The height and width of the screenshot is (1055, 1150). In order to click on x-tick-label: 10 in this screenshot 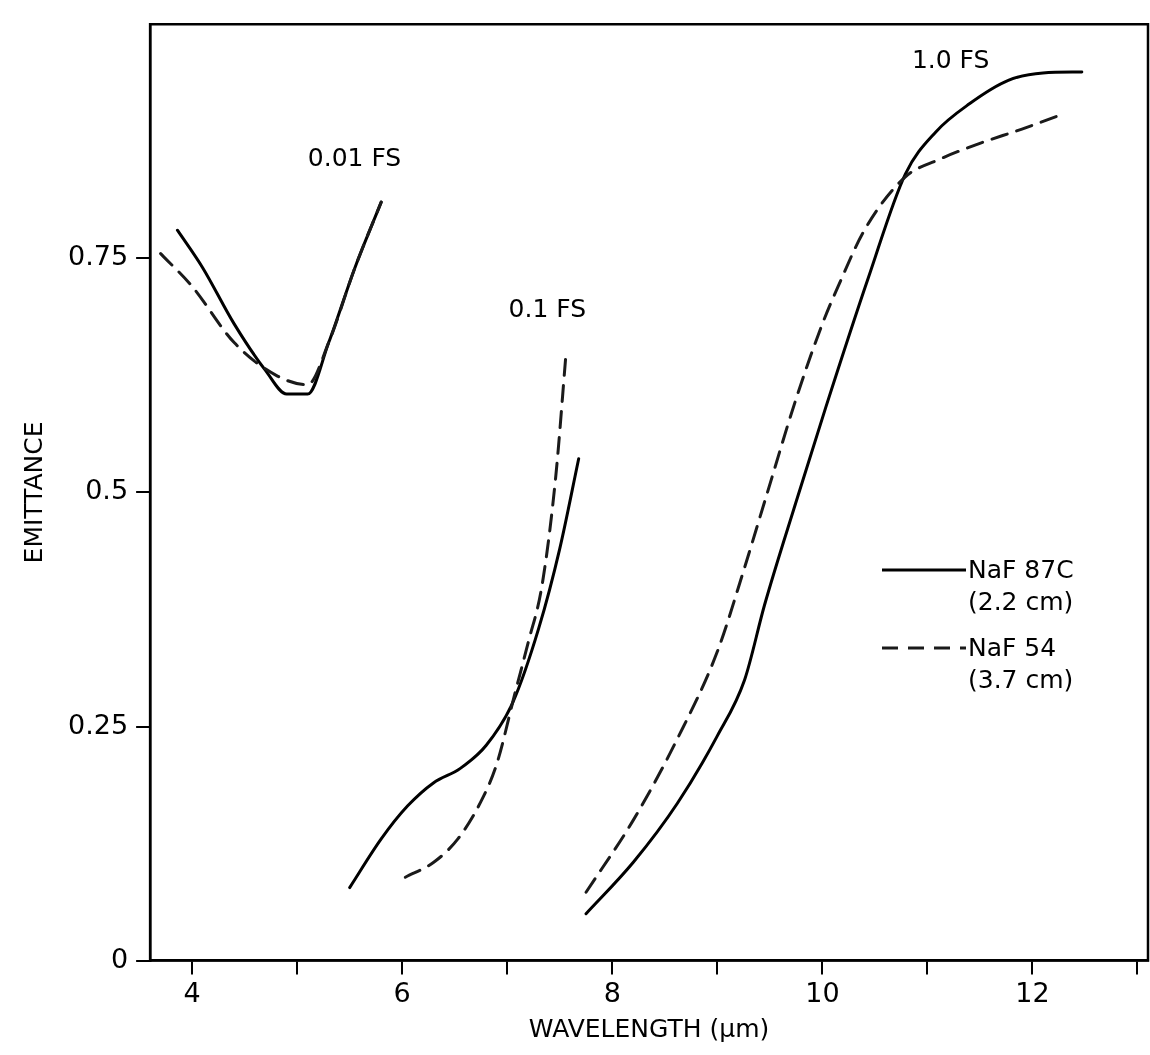, I will do `click(822, 992)`.